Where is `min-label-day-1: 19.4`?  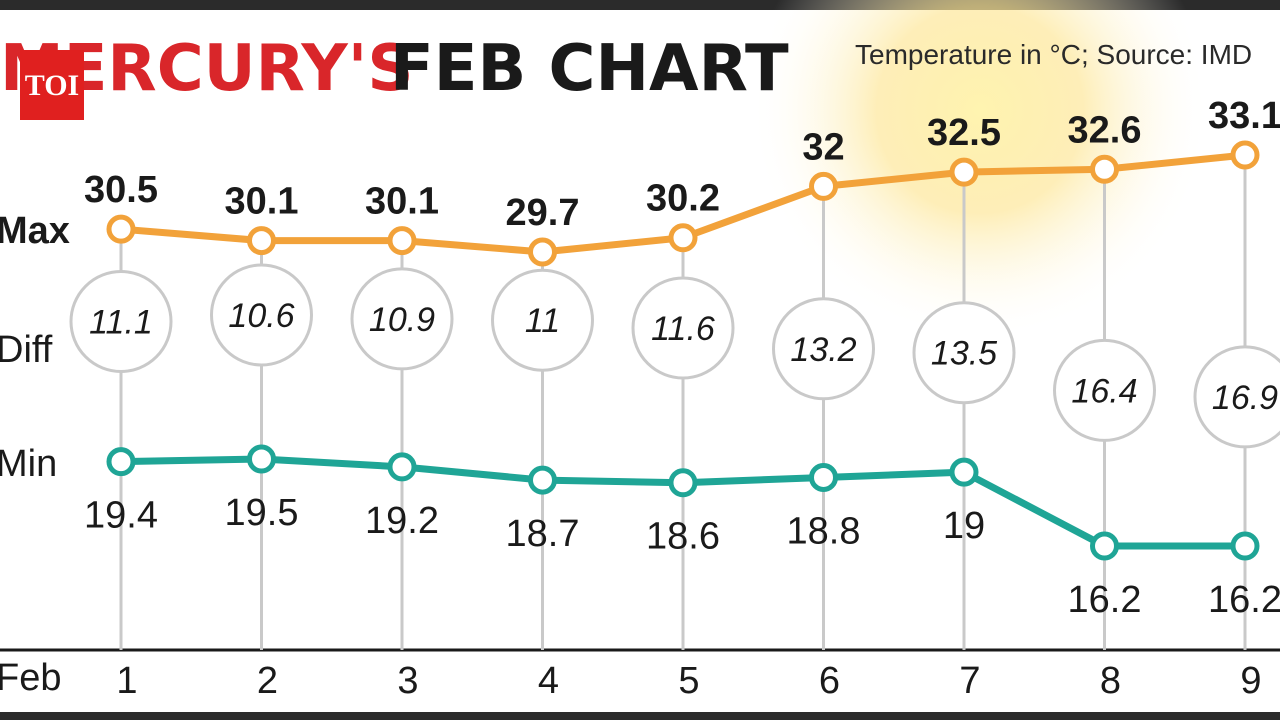
min-label-day-1: 19.4 is located at coordinates (121, 516).